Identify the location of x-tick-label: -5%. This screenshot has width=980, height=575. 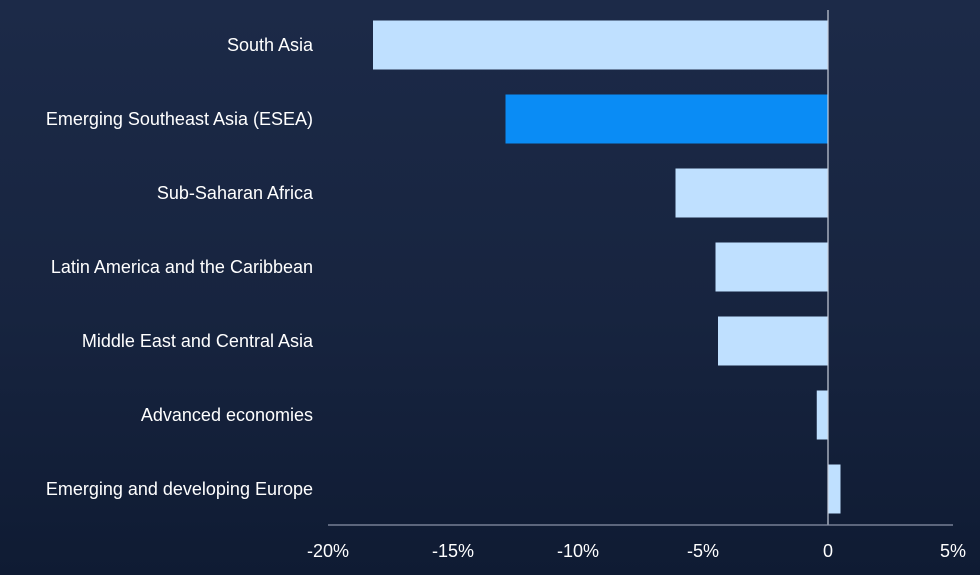
(703, 551).